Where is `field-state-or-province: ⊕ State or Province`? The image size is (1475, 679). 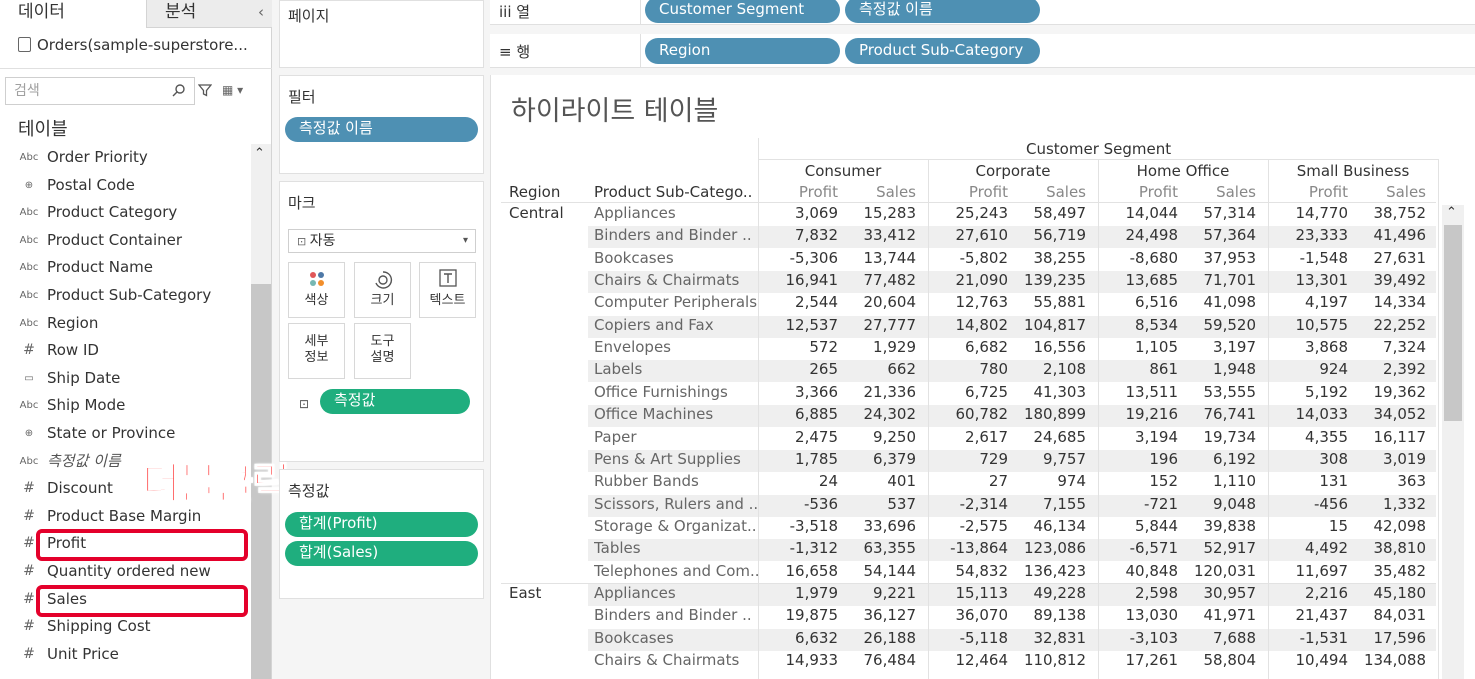 field-state-or-province: ⊕ State or Province is located at coordinates (125, 433).